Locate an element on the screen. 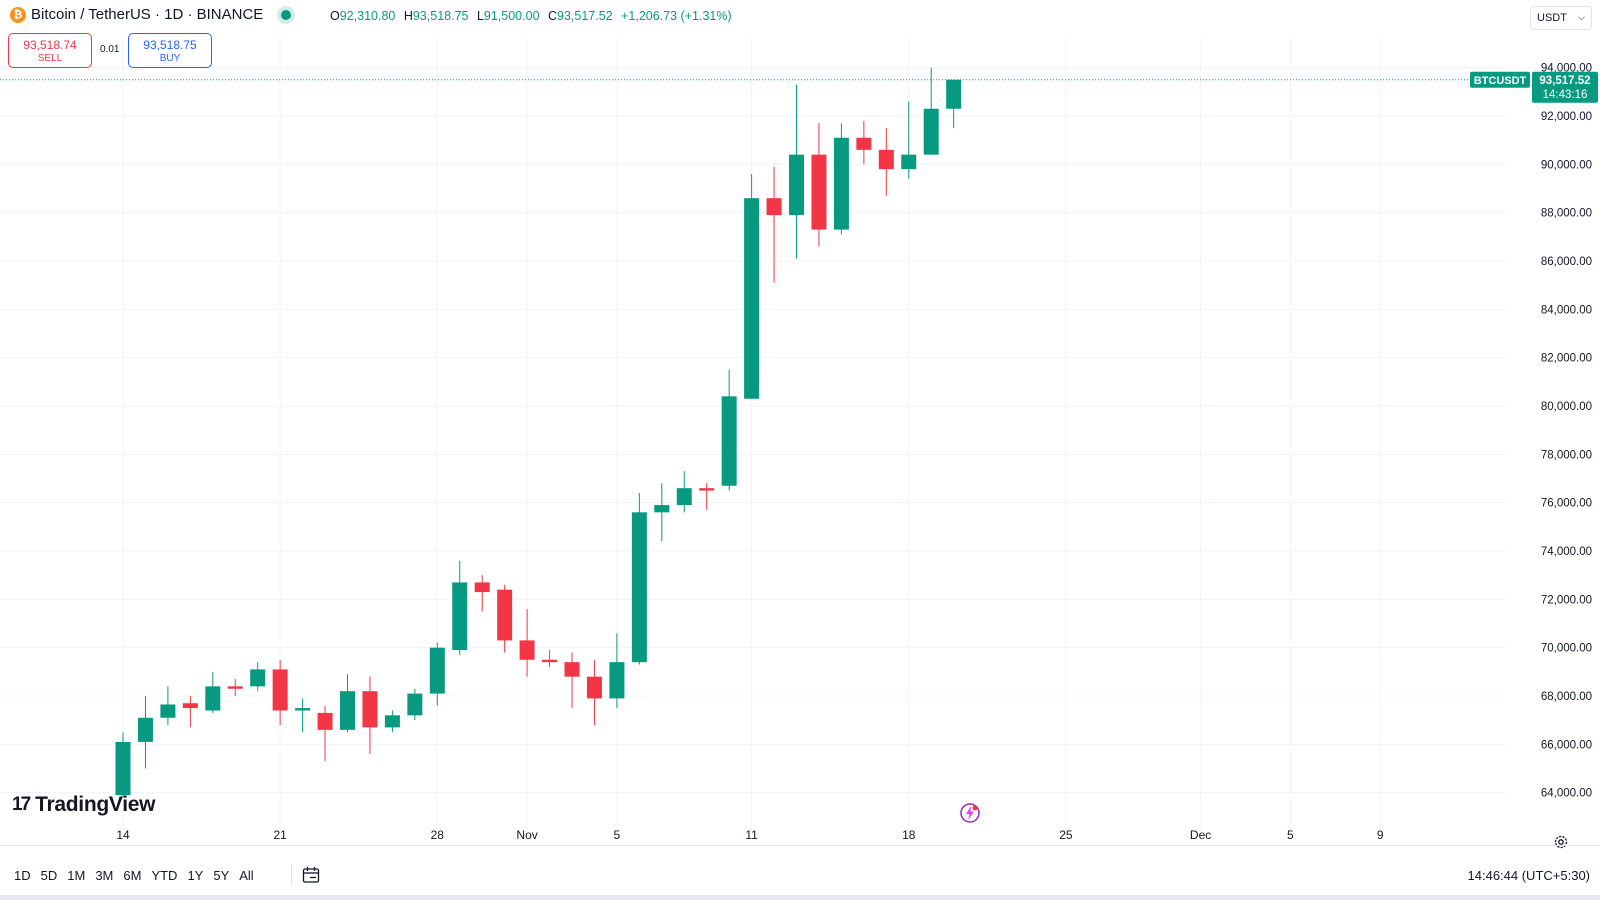 The image size is (1600, 900). price-tick-label: 88,000.00 is located at coordinates (1566, 214).